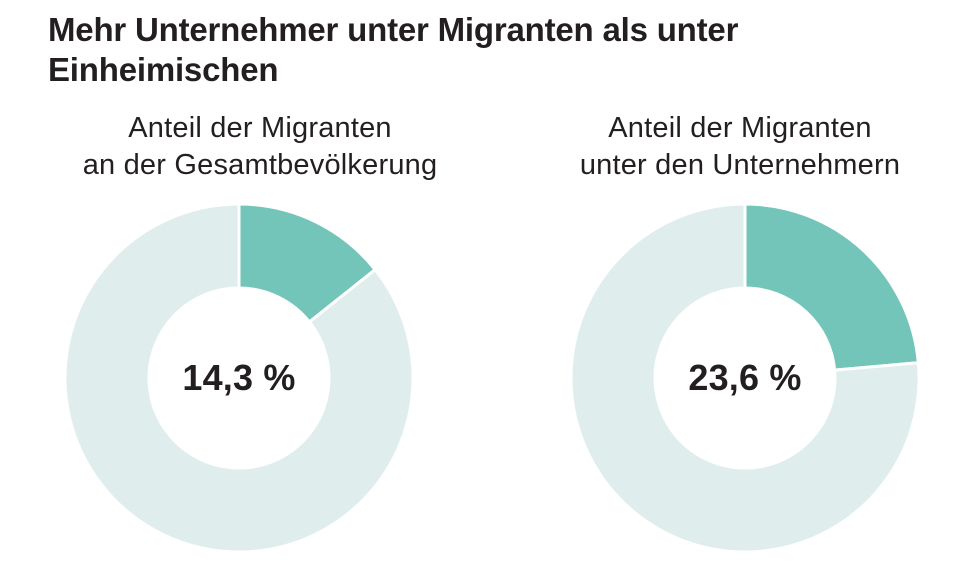  I want to click on chart-subtitle-entrepreneurs-line-1: Anteil der Migranten, so click(740, 128).